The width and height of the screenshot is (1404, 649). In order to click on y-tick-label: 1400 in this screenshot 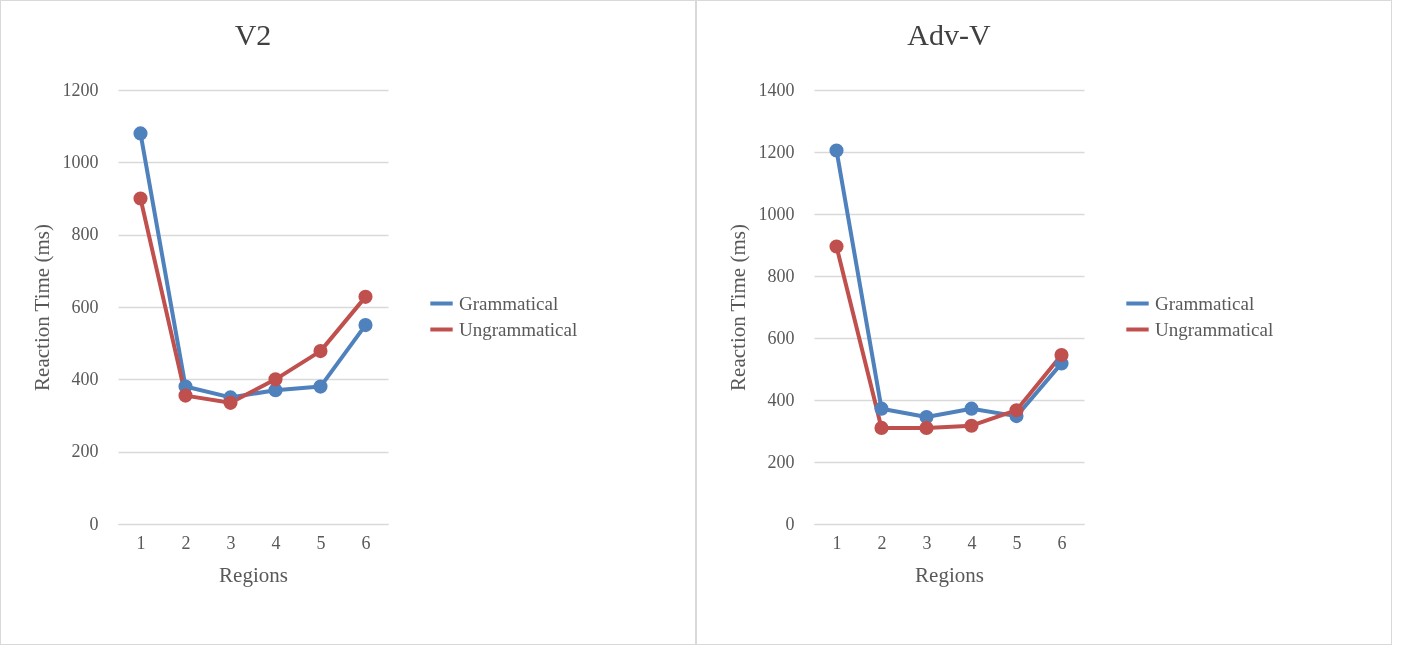, I will do `click(776, 89)`.